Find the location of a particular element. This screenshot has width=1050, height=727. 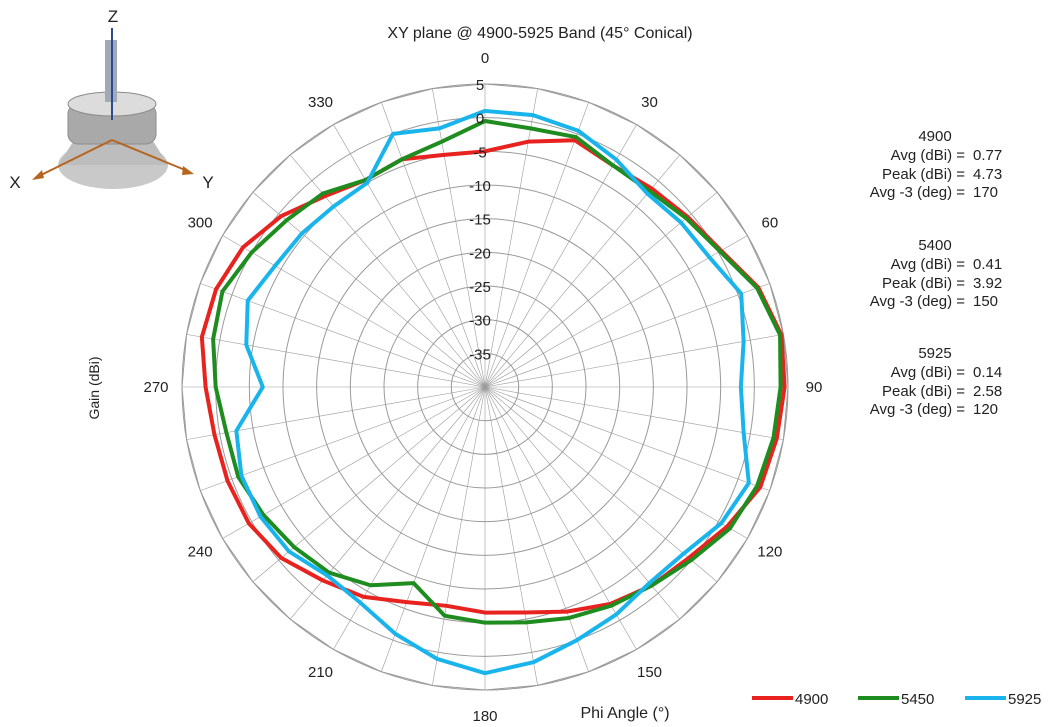

radial-tick-label: -25 is located at coordinates (480, 287).